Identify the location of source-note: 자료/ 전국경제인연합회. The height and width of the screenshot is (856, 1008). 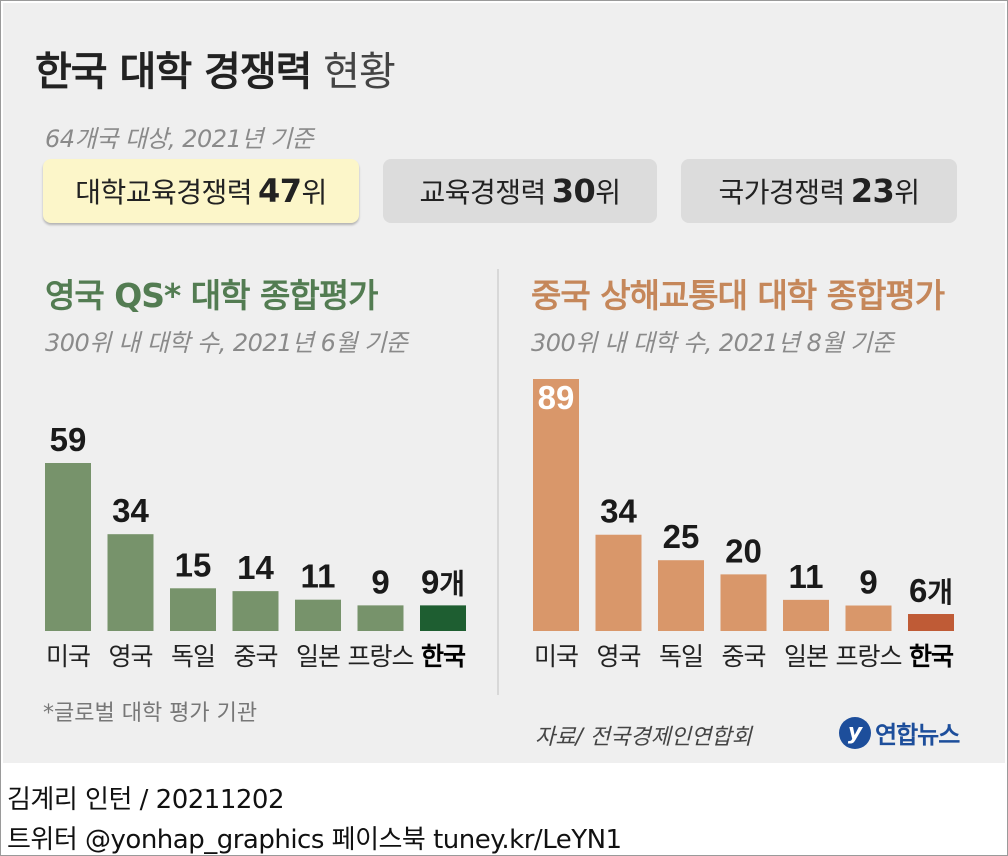
(643, 737).